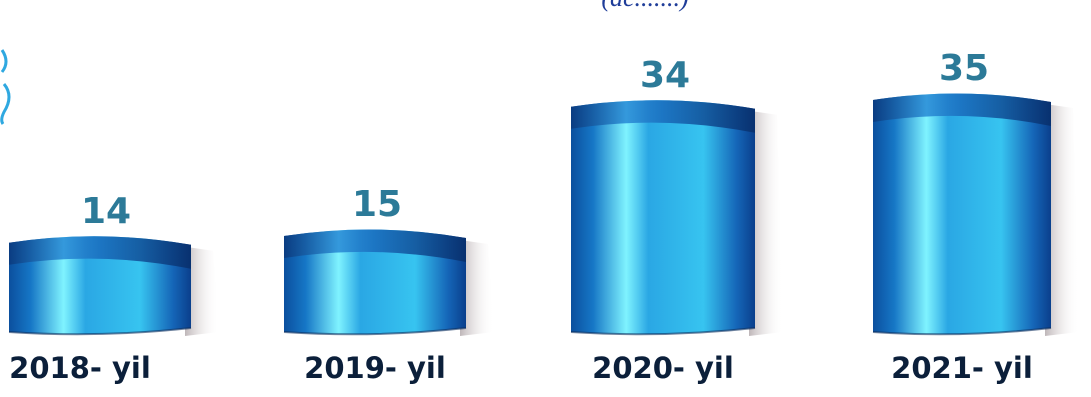 The image size is (1091, 397). I want to click on category-label: 2018- yil, so click(80, 368).